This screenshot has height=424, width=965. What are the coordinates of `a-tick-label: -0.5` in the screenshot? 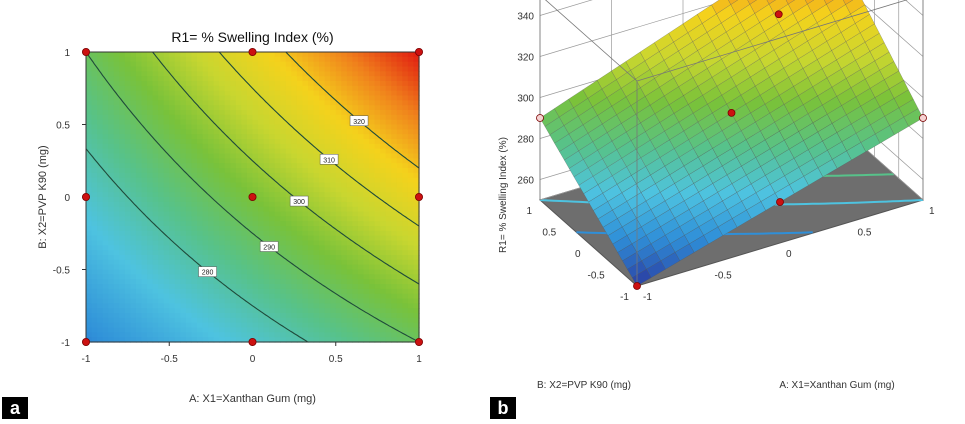 It's located at (724, 276).